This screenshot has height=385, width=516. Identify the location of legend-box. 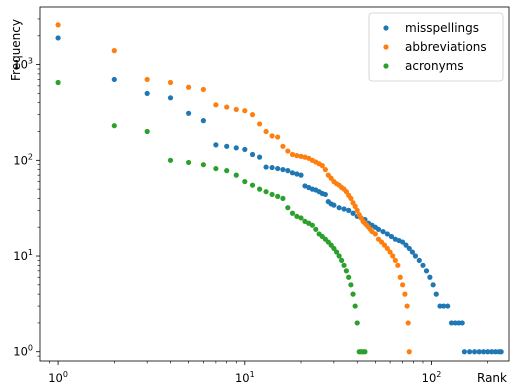
(436, 47).